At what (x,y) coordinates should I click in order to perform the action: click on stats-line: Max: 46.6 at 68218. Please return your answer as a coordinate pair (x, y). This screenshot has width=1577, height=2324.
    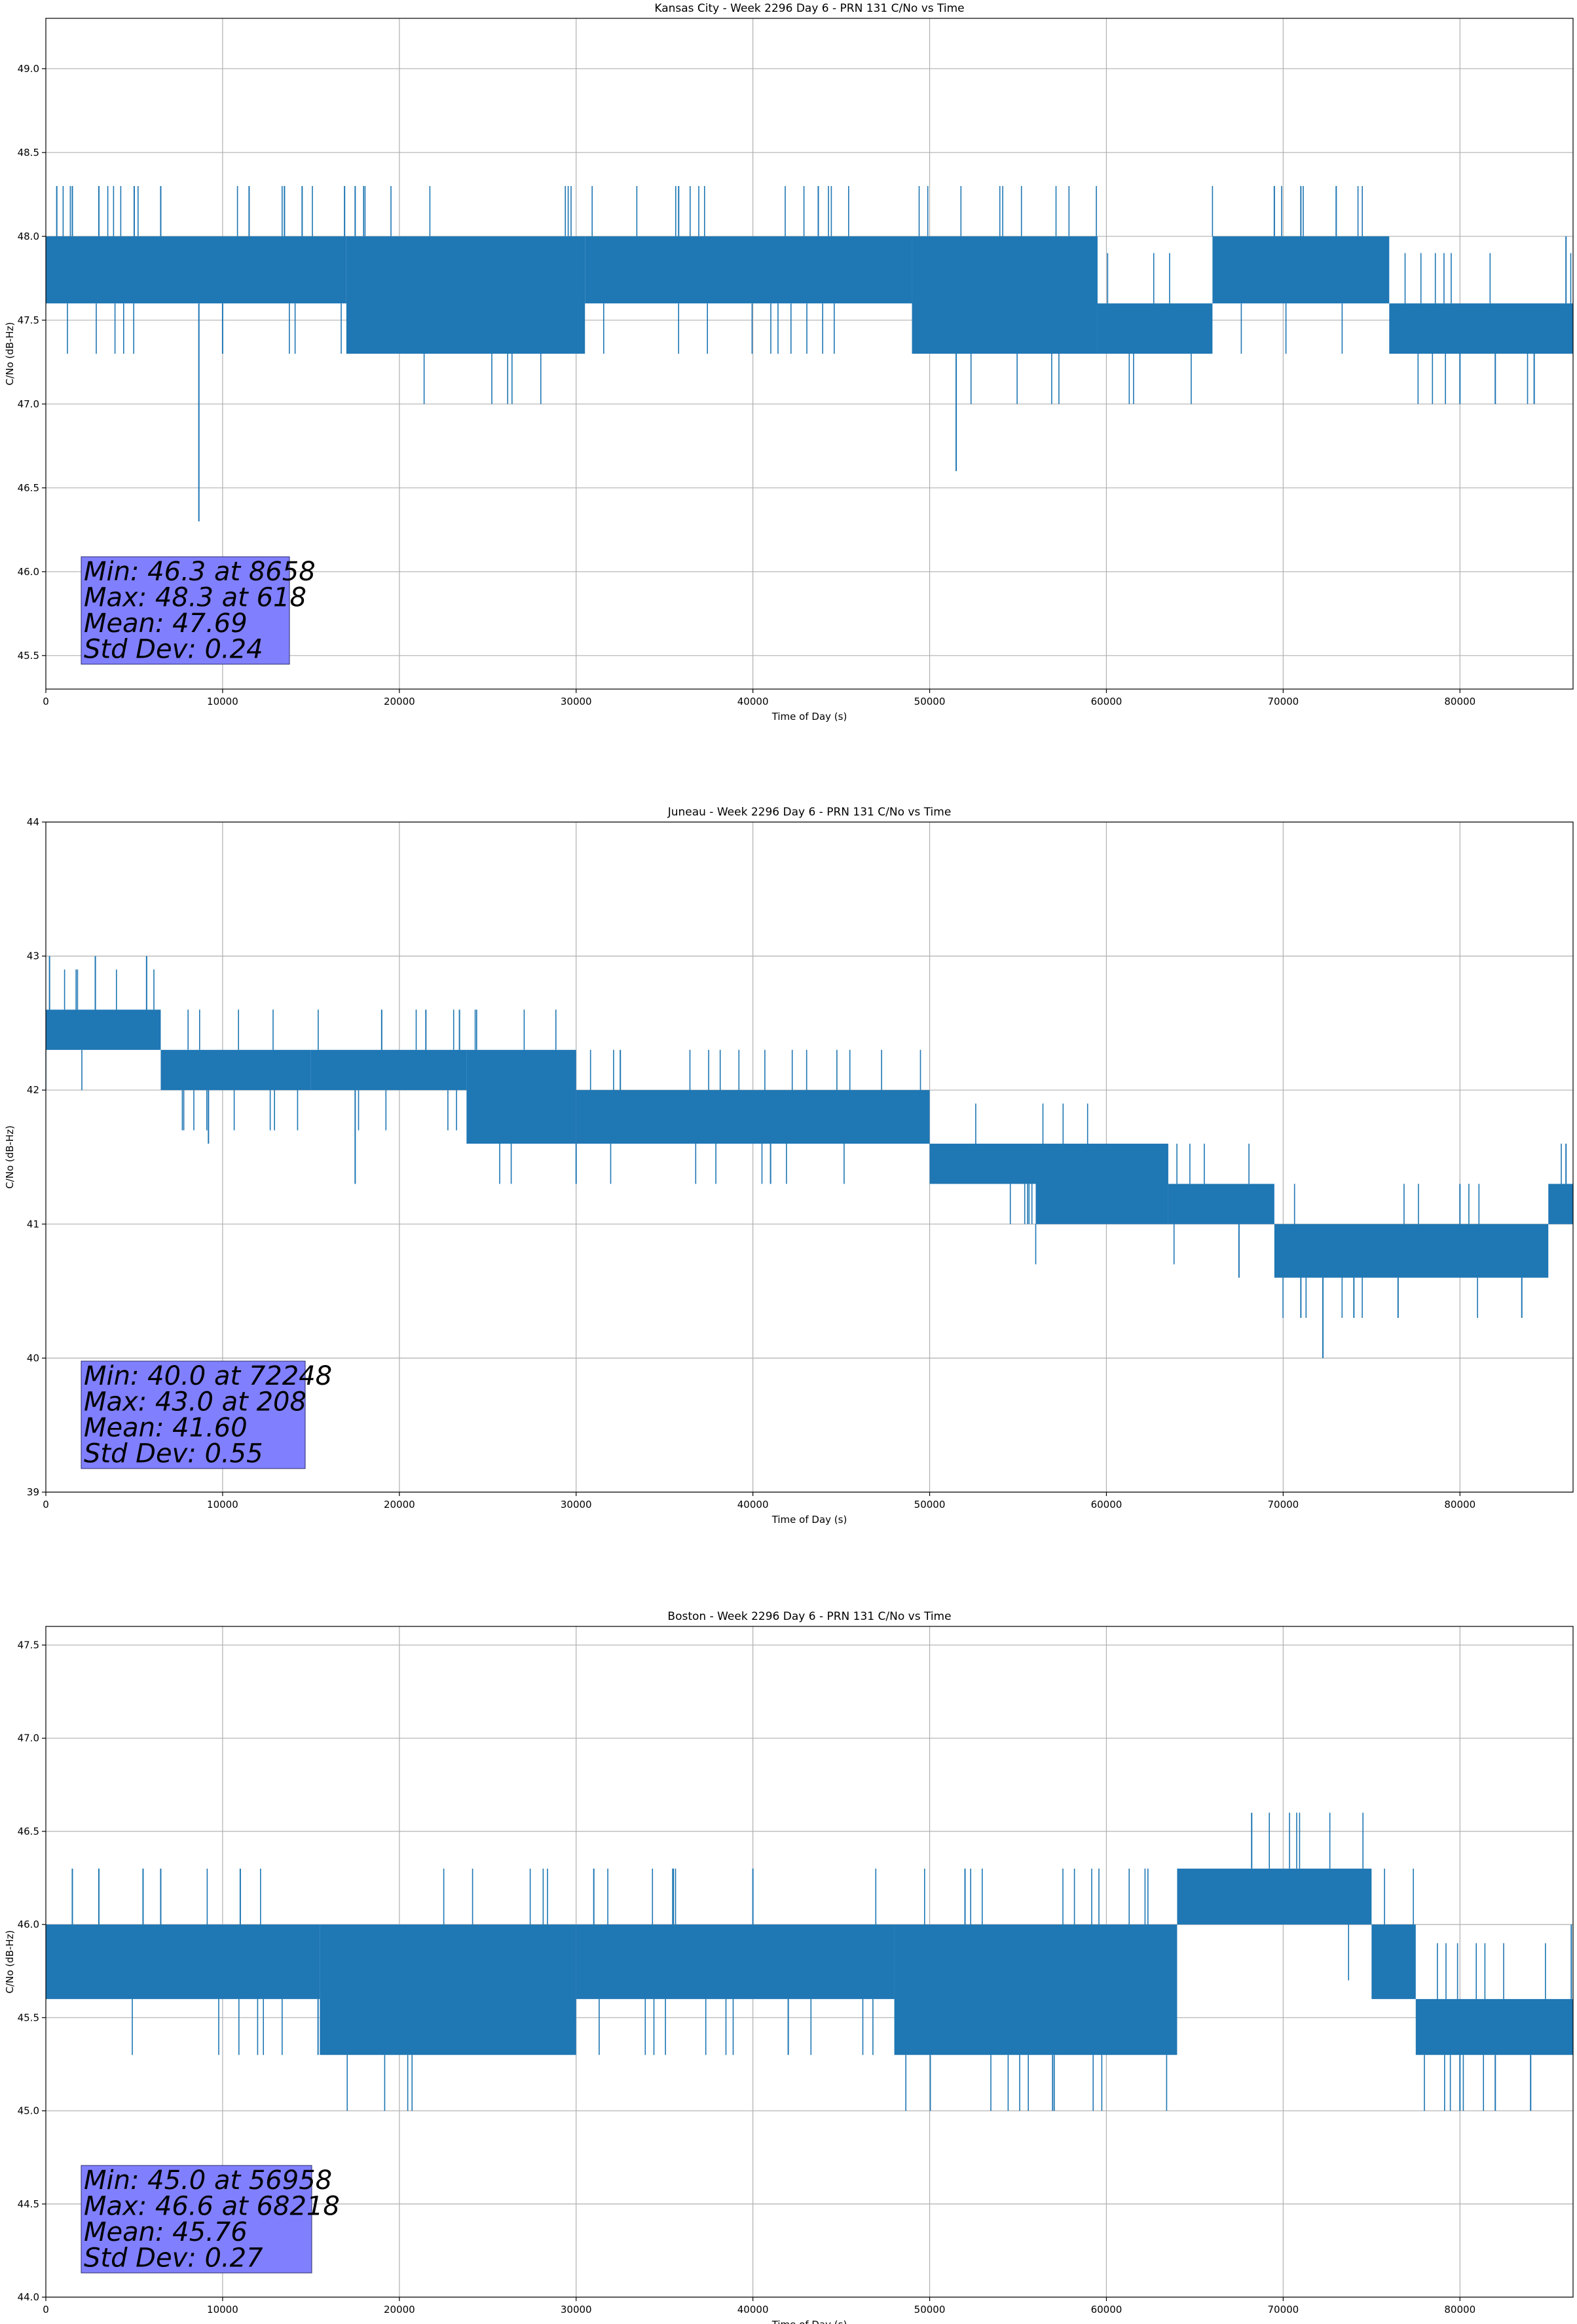
    Looking at the image, I should click on (212, 2207).